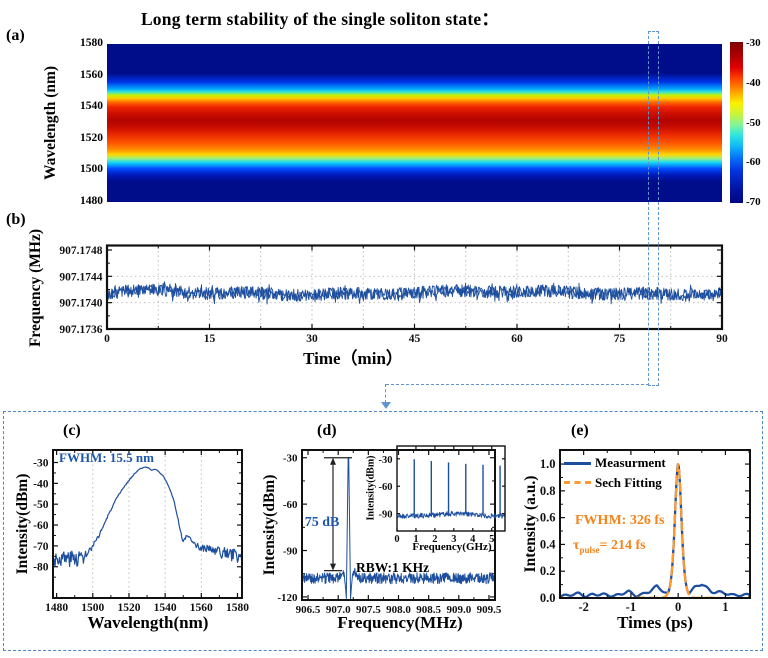  I want to click on panel-c-label: (c), so click(72, 430).